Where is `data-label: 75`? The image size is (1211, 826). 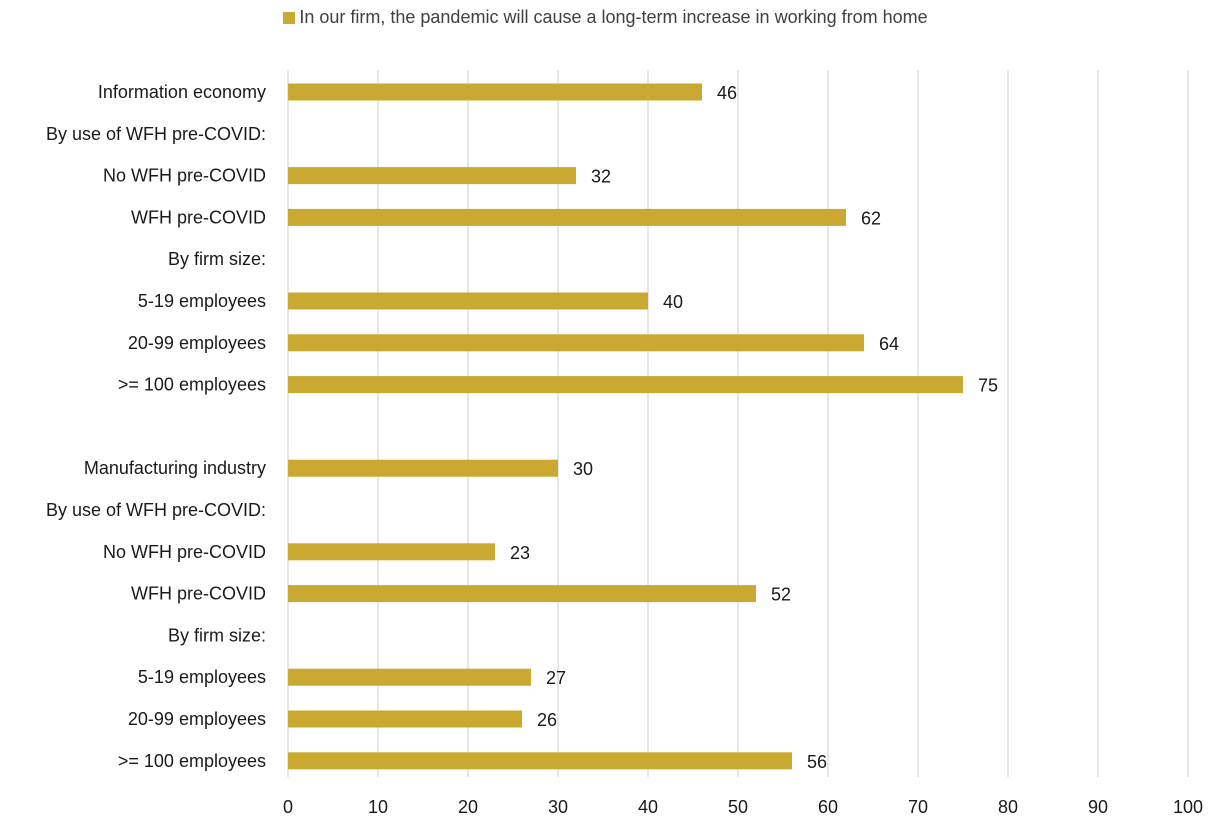 data-label: 75 is located at coordinates (988, 386).